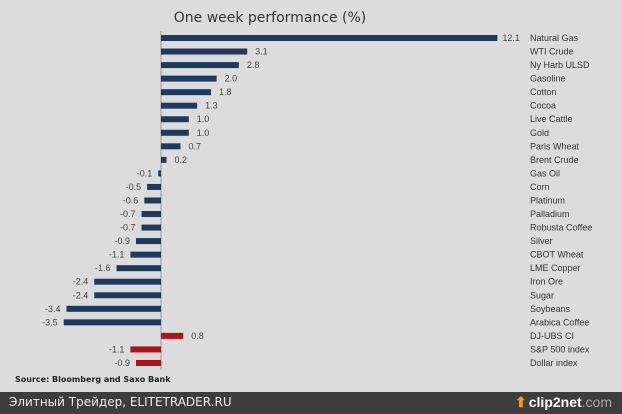 Image resolution: width=622 pixels, height=414 pixels. What do you see at coordinates (225, 92) in the screenshot?
I see `value-label: 1.8` at bounding box center [225, 92].